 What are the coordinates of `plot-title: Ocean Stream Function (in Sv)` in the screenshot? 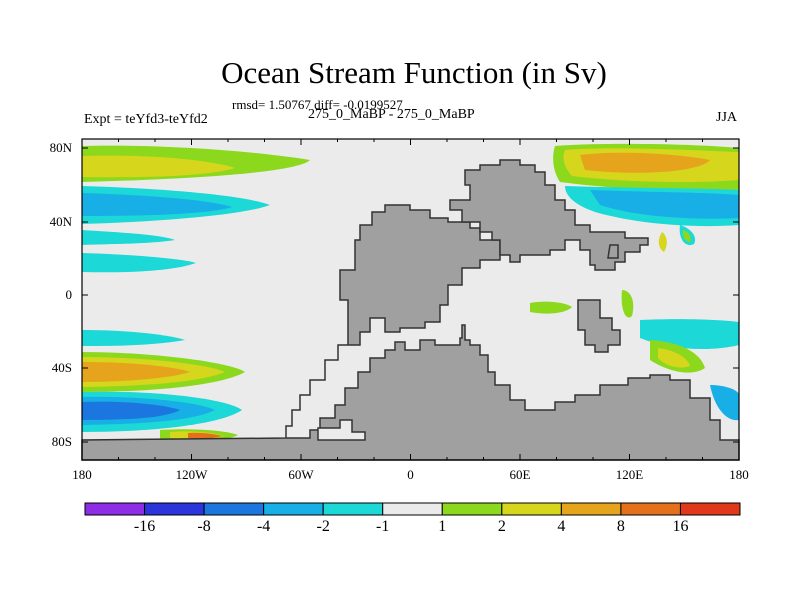 It's located at (414, 72).